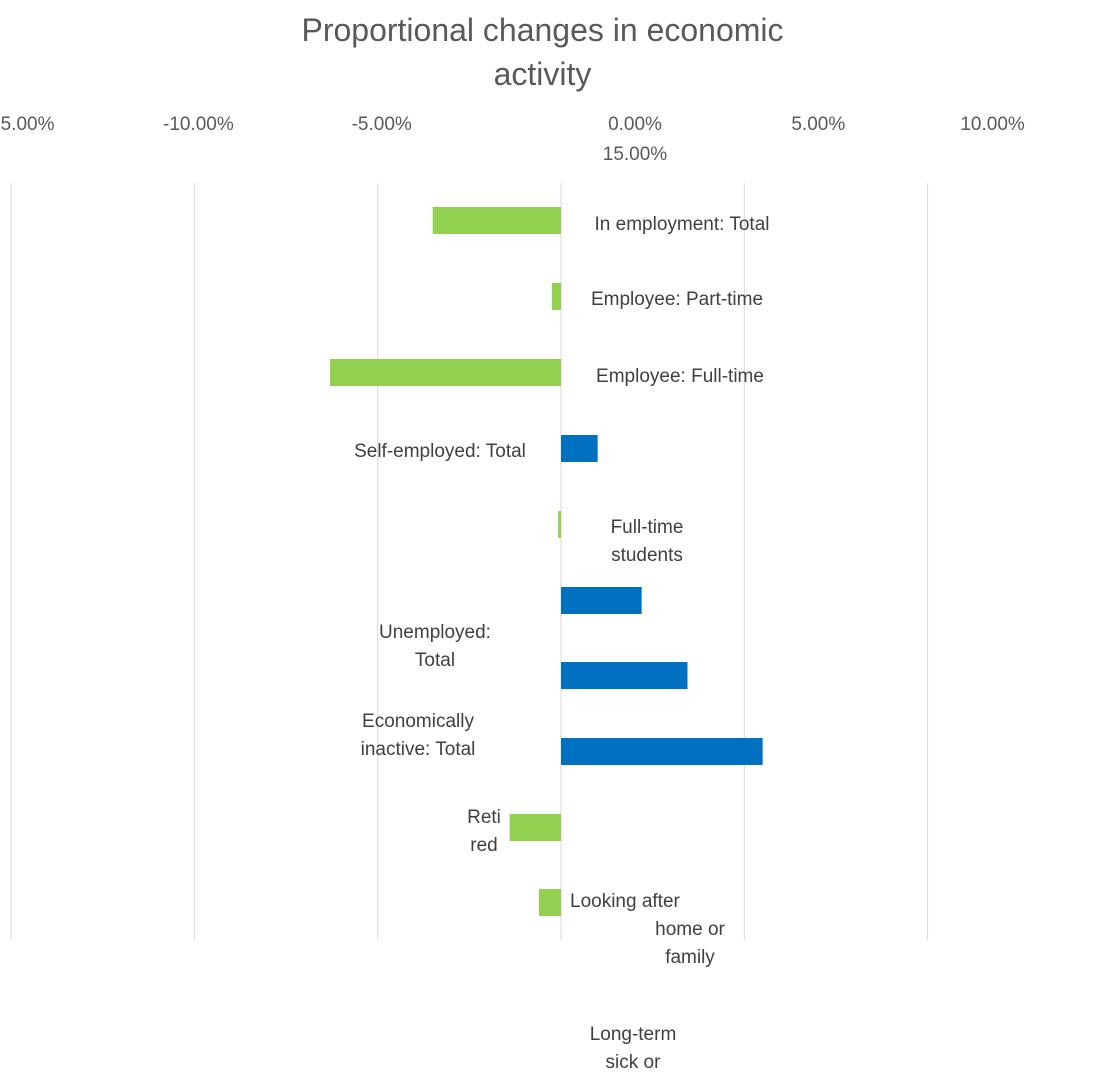 The image size is (1103, 1074). I want to click on x-tick-label: 10.00%, so click(992, 124).